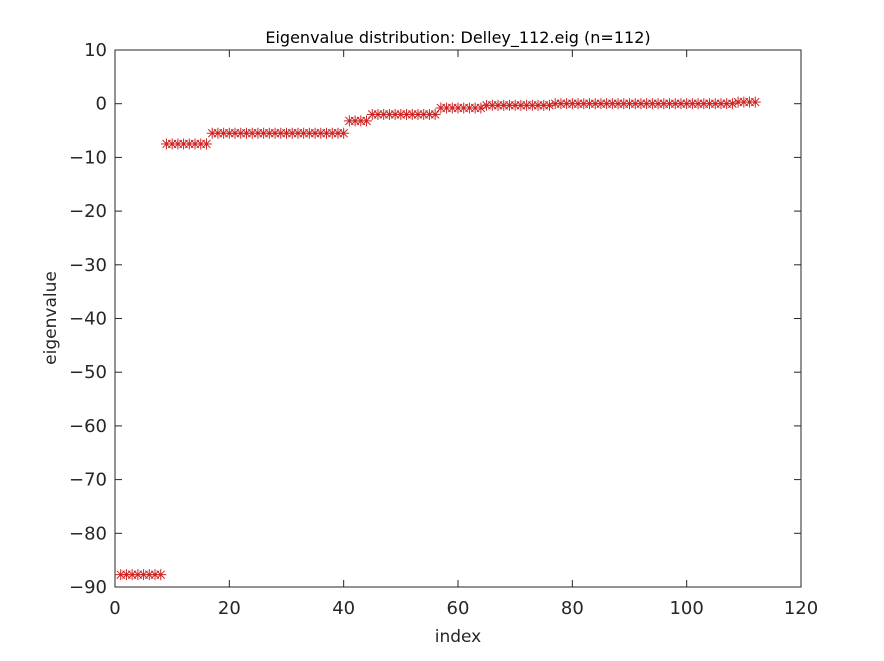 This screenshot has width=884, height=661. Describe the element at coordinates (114, 608) in the screenshot. I see `x-tick-label: 0` at that location.